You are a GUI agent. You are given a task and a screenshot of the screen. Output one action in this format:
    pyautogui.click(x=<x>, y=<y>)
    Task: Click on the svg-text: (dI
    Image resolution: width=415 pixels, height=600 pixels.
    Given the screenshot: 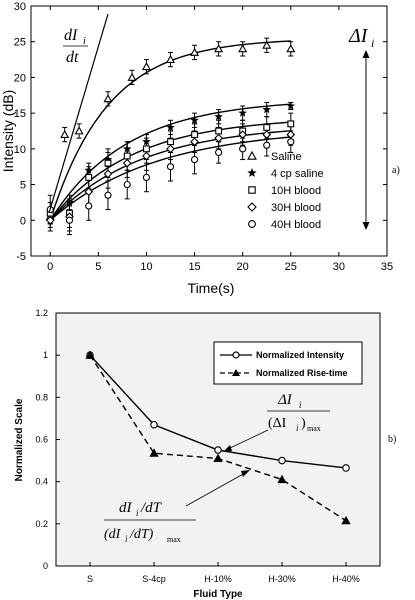 What is the action you would take?
    pyautogui.click(x=113, y=534)
    